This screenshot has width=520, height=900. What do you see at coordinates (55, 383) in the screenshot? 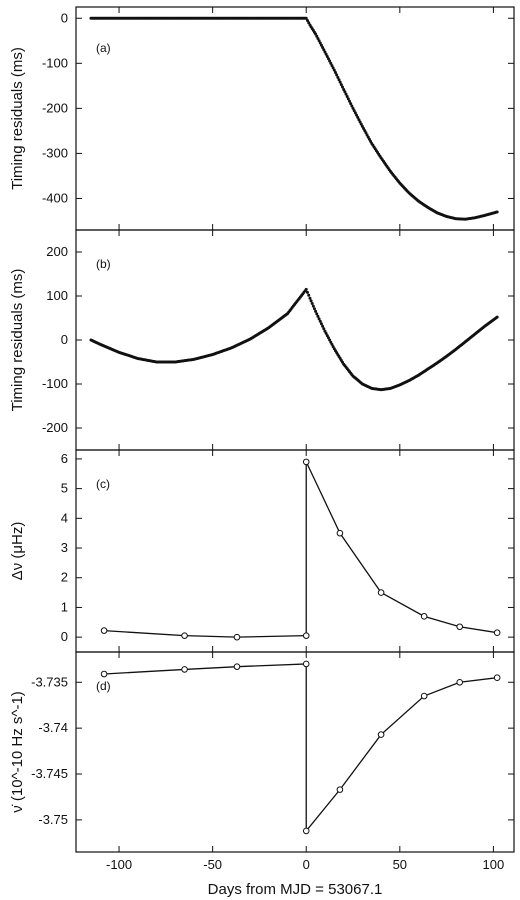
I see `y-tick-label: -100` at bounding box center [55, 383].